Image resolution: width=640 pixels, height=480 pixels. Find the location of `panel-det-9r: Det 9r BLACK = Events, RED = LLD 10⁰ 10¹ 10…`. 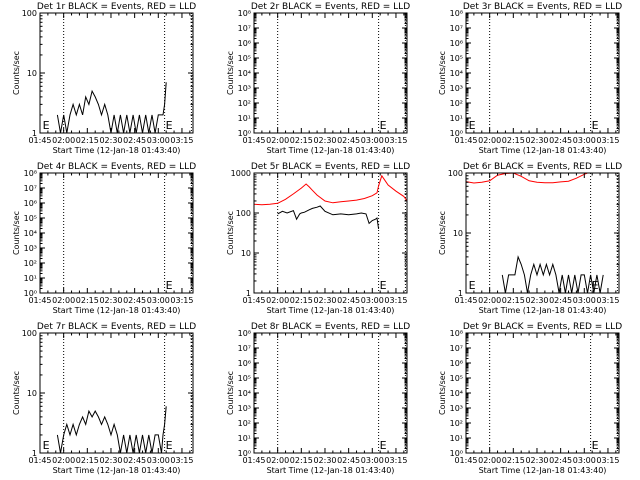

panel-det-9r: Det 9r BLACK = Events, RED = LLD 10⁰ 10¹ 10… is located at coordinates (530, 398).